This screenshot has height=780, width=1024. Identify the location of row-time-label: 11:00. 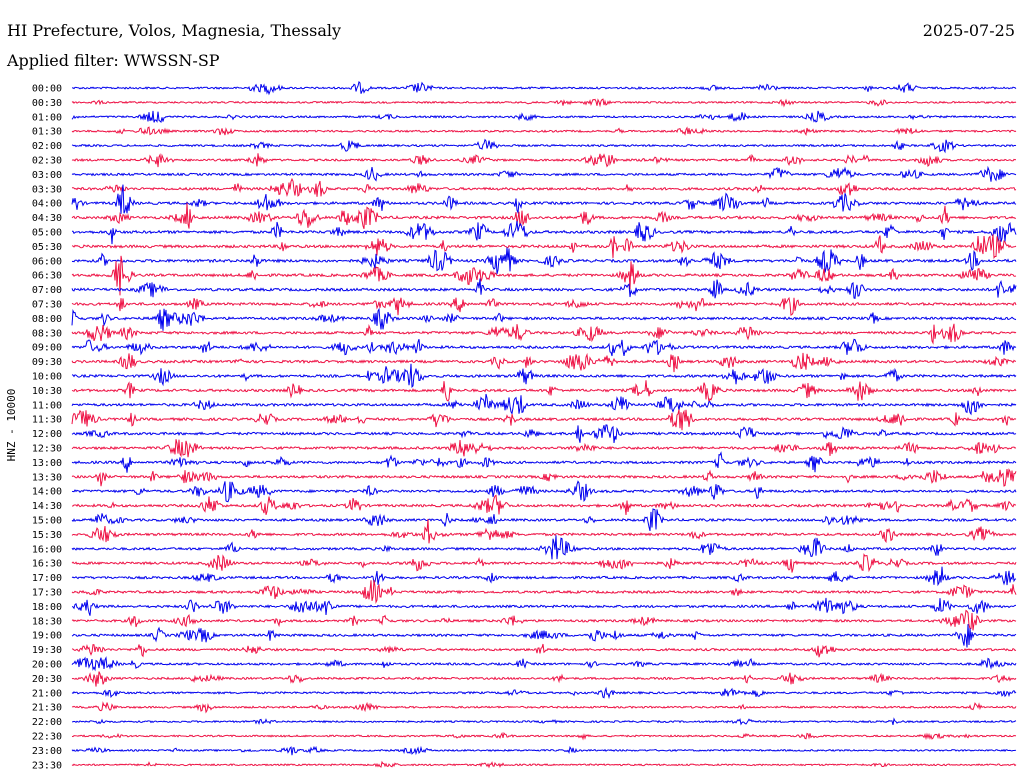
(47, 405).